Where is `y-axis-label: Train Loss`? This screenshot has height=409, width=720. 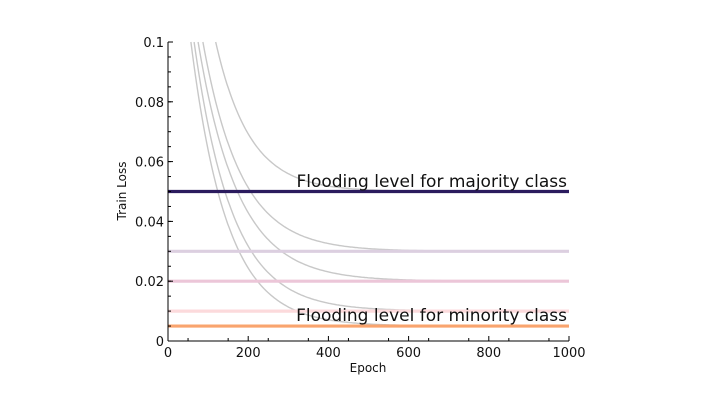 y-axis-label: Train Loss is located at coordinates (122, 192).